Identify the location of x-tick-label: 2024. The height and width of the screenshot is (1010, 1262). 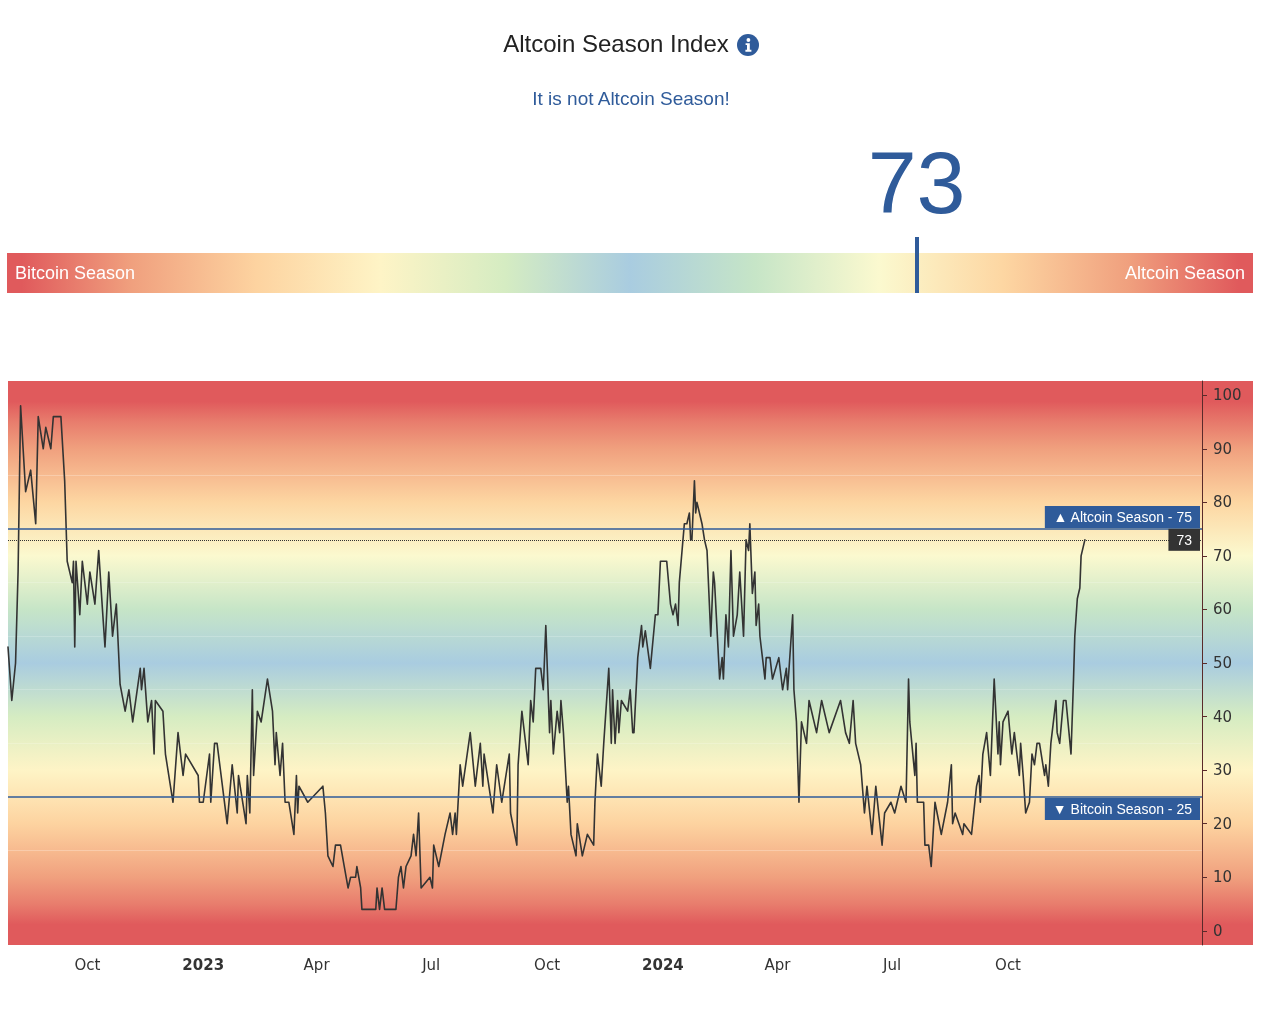
(663, 964).